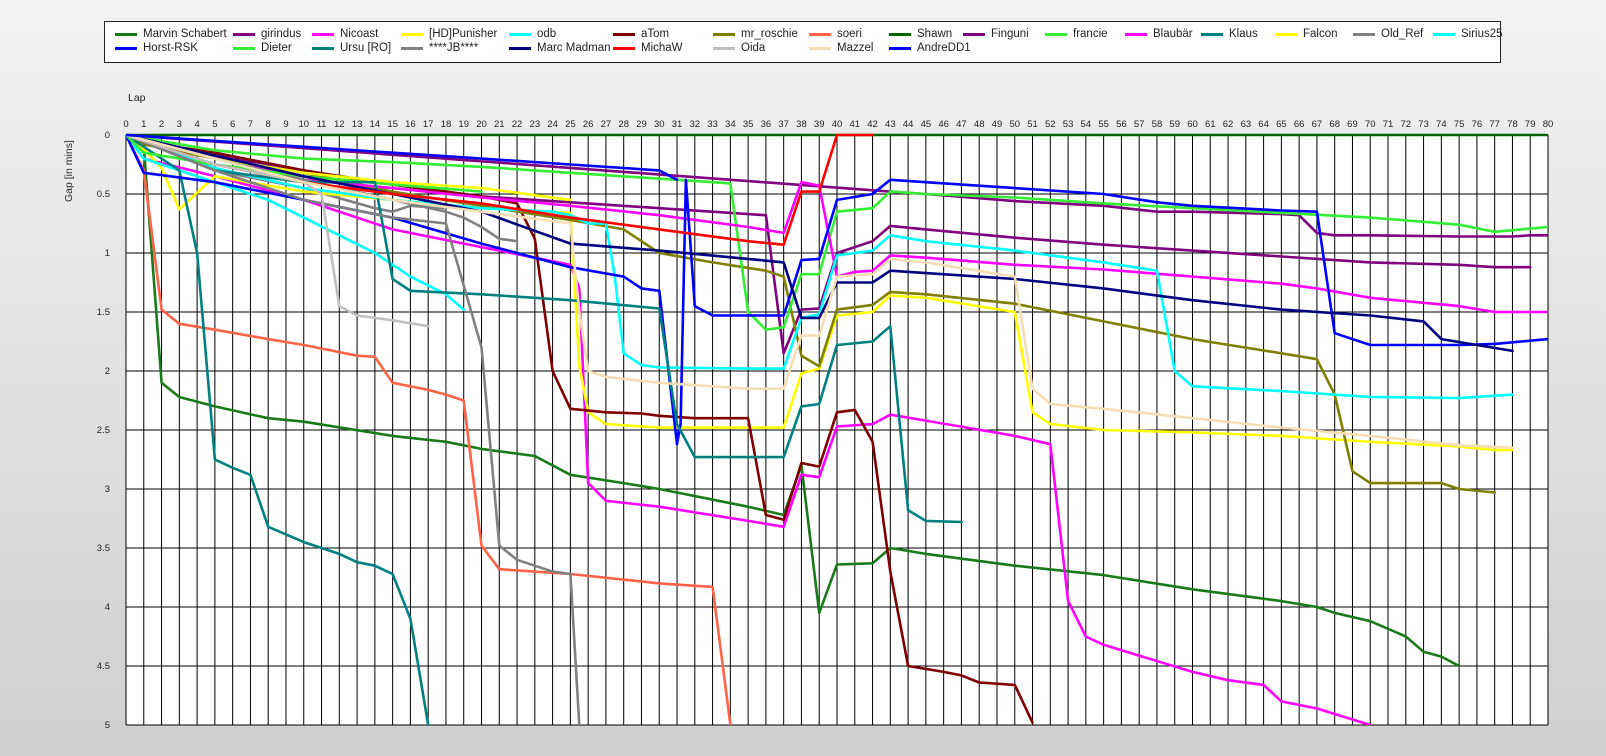 This screenshot has width=1606, height=756. What do you see at coordinates (748, 124) in the screenshot?
I see `x-tick-label: 35` at bounding box center [748, 124].